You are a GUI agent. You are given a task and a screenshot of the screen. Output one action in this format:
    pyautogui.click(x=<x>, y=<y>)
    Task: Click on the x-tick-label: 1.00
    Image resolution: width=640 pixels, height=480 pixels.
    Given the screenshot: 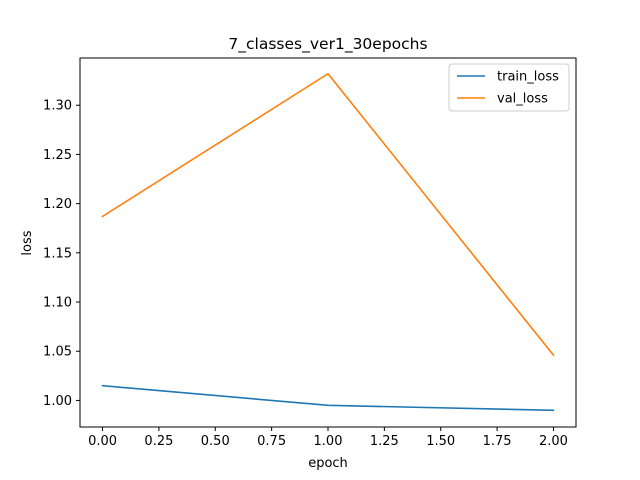 What is the action you would take?
    pyautogui.click(x=328, y=441)
    